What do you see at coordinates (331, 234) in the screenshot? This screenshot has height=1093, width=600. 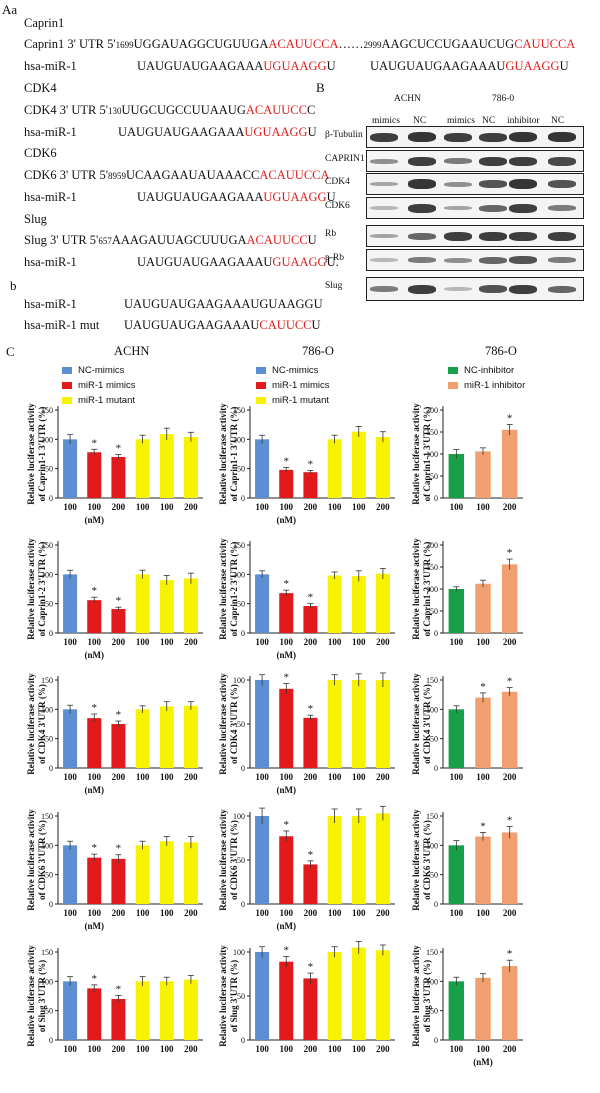 I see `blot-label: Rb` at bounding box center [331, 234].